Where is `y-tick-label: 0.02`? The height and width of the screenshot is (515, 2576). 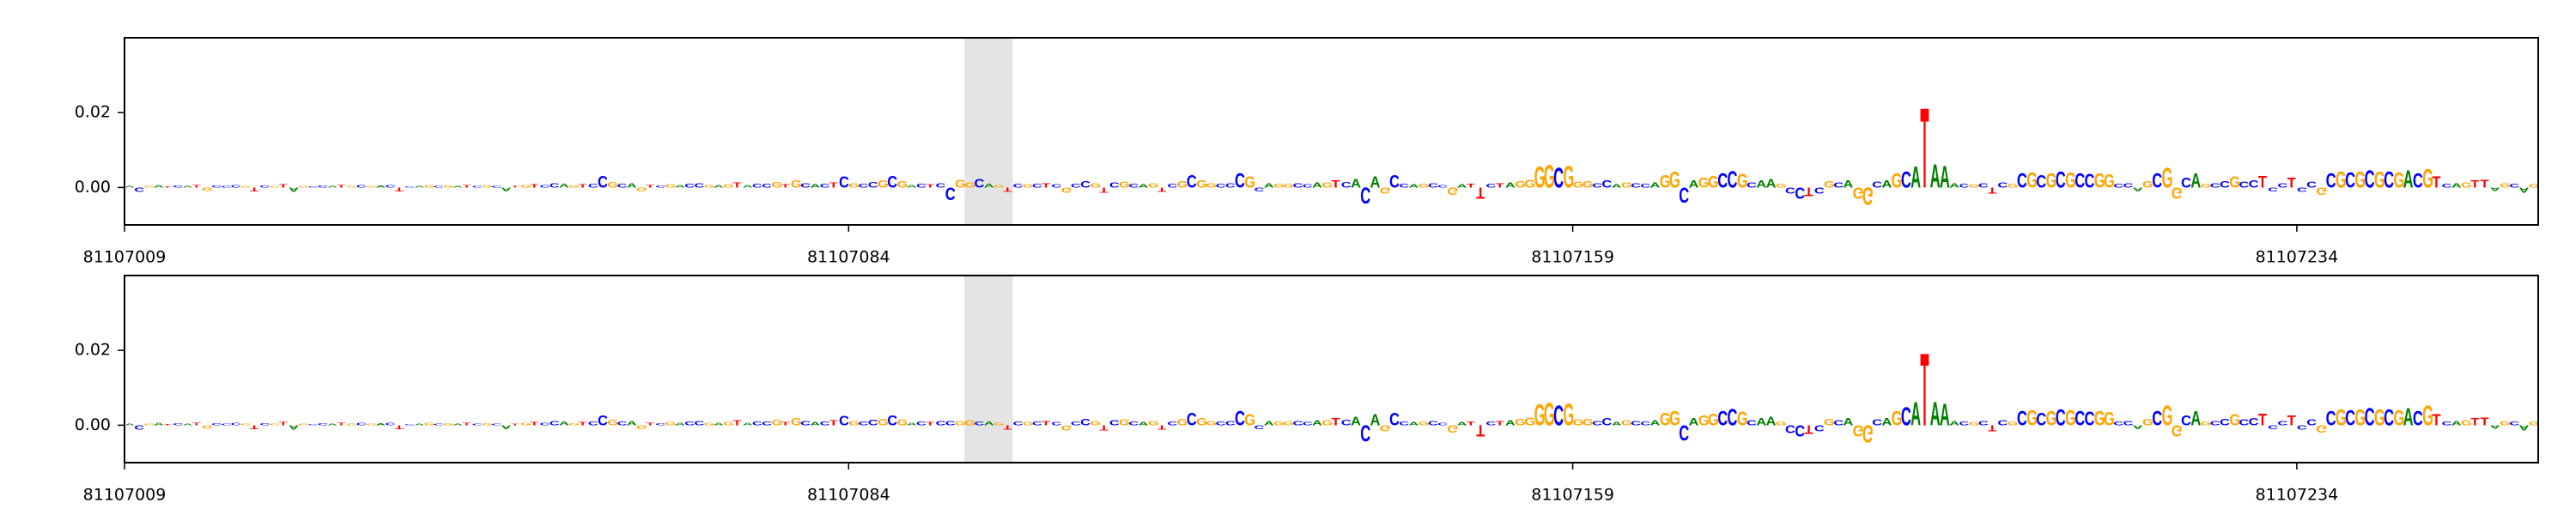 y-tick-label: 0.02 is located at coordinates (93, 350).